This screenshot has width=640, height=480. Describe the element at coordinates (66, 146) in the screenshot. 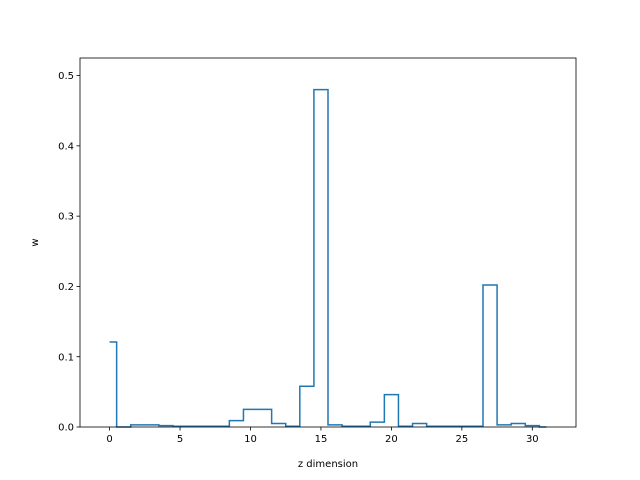

I see `y-tick-label: 0.4` at that location.